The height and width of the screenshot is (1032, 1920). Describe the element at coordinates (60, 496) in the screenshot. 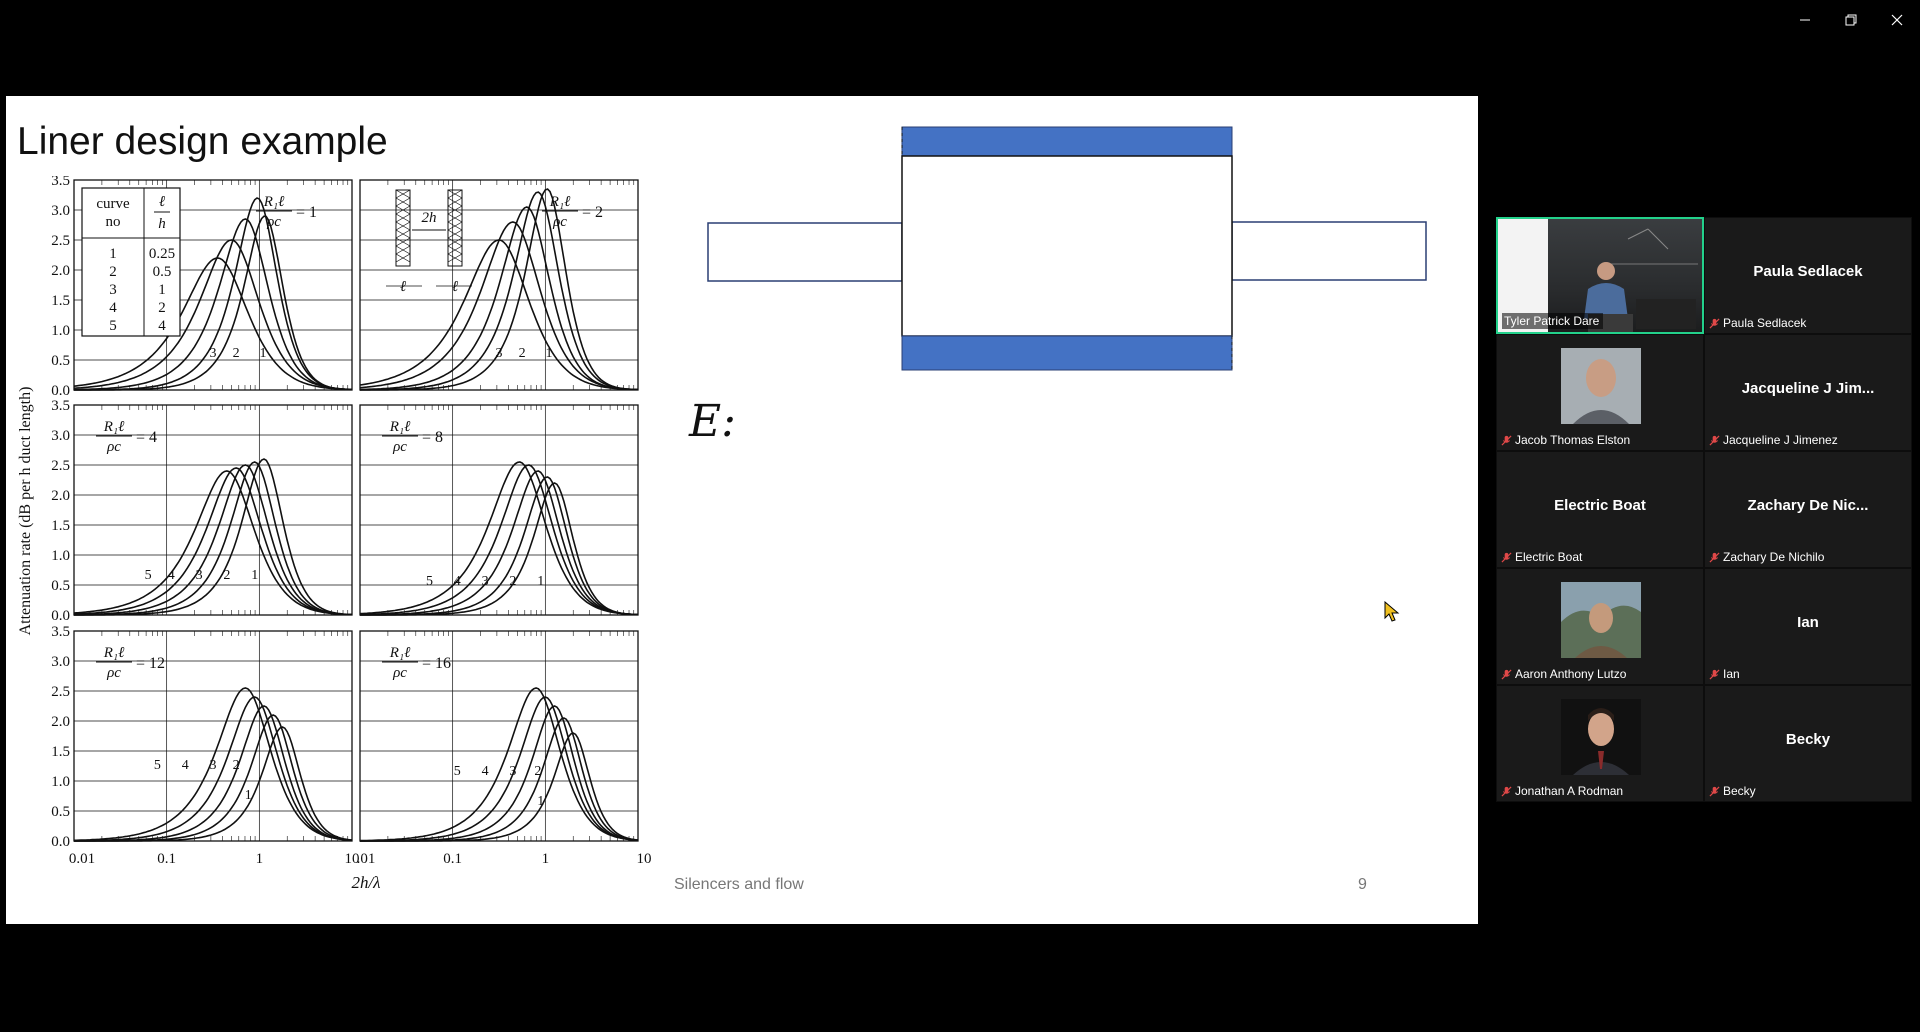

I see `y-tick-label: 2.0` at that location.